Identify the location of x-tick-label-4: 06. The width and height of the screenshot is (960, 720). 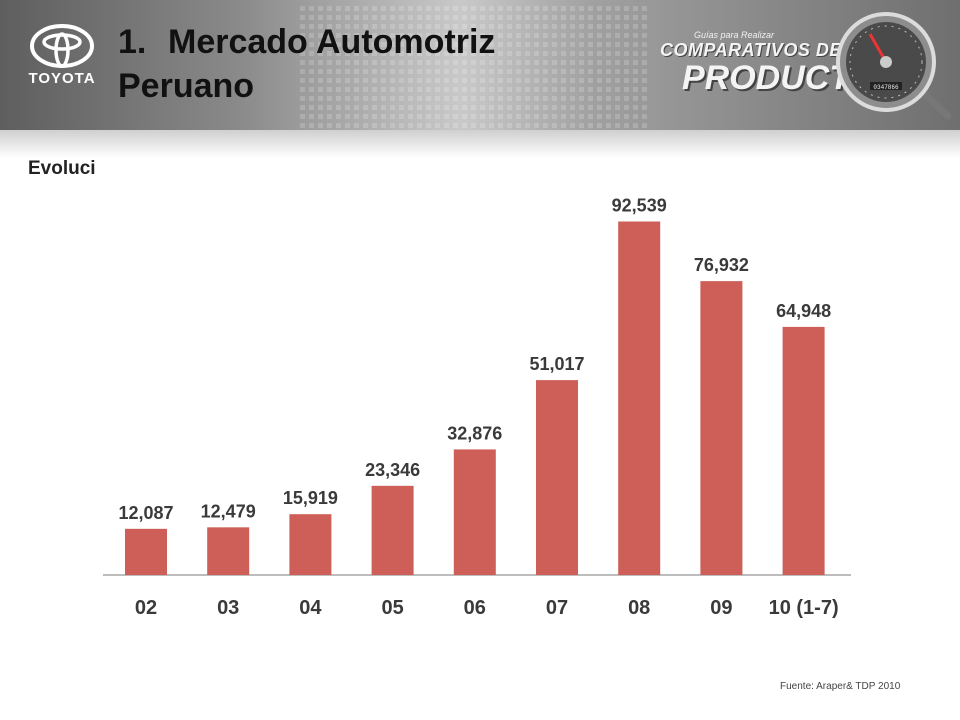
(475, 608).